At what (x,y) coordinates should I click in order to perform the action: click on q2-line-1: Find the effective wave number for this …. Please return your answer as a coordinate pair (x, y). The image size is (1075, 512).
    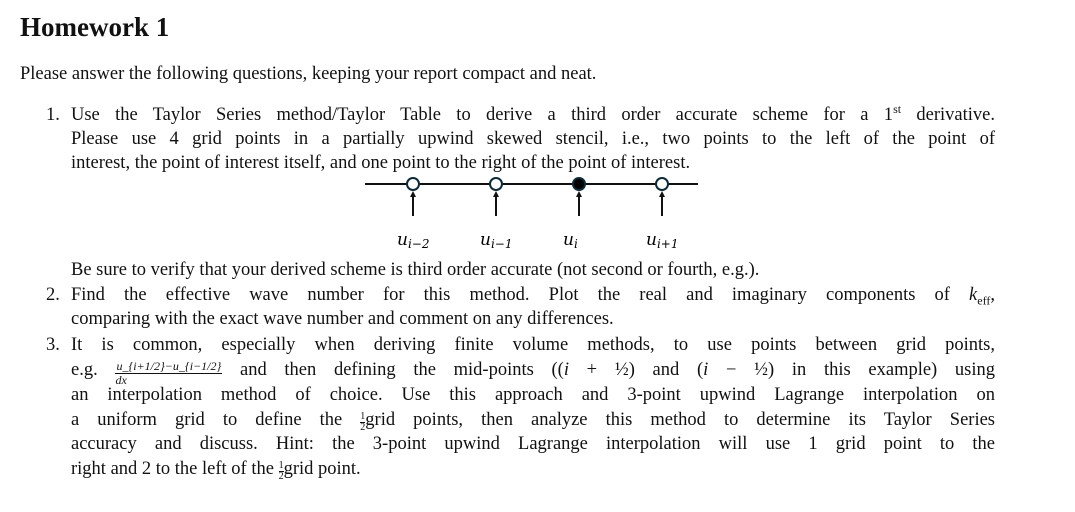
    Looking at the image, I should click on (533, 295).